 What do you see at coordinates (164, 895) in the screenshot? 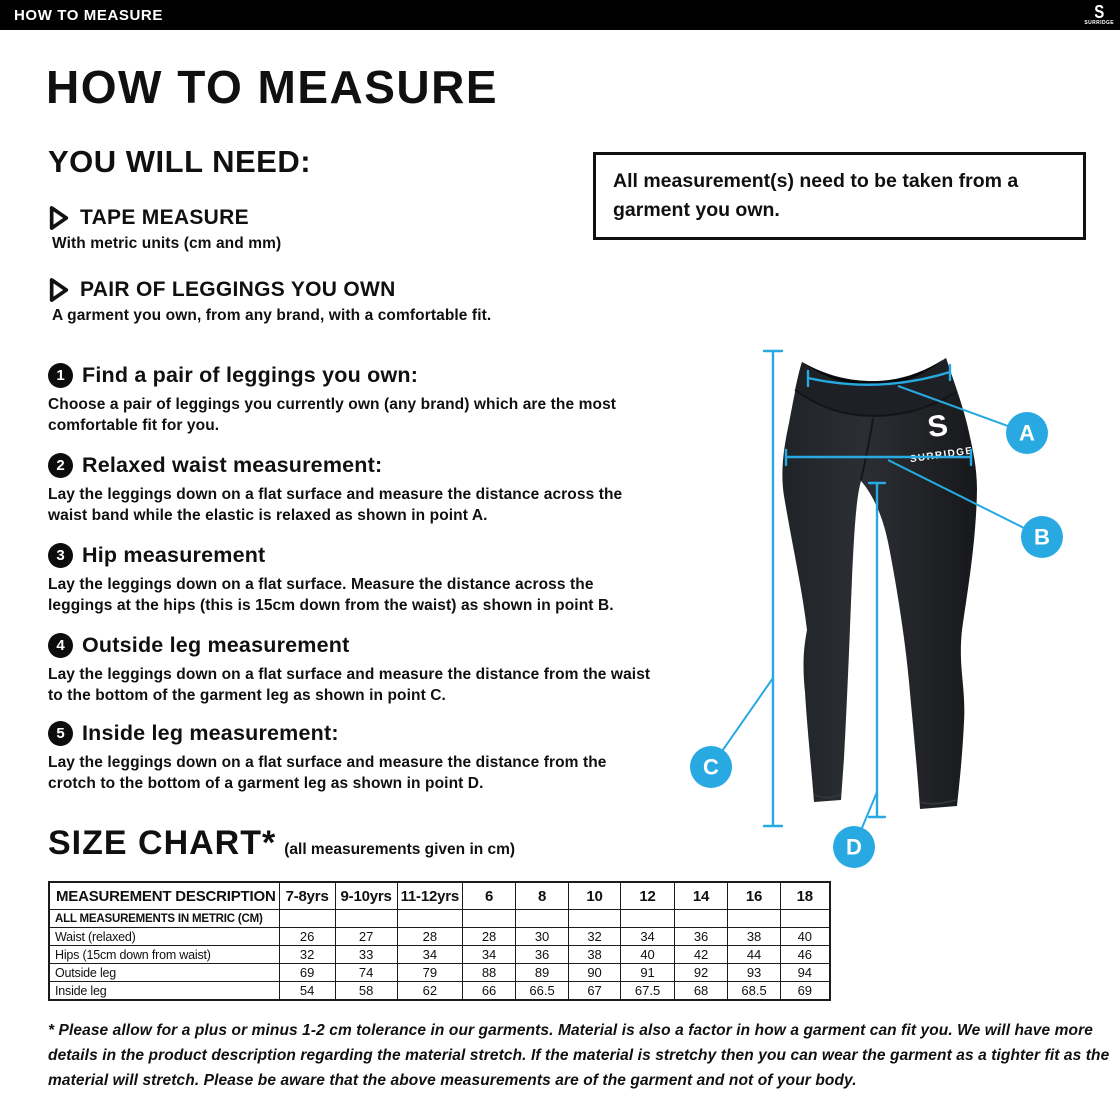
I see `table-header-cell: MEASUREMENT DESCRIPTION` at bounding box center [164, 895].